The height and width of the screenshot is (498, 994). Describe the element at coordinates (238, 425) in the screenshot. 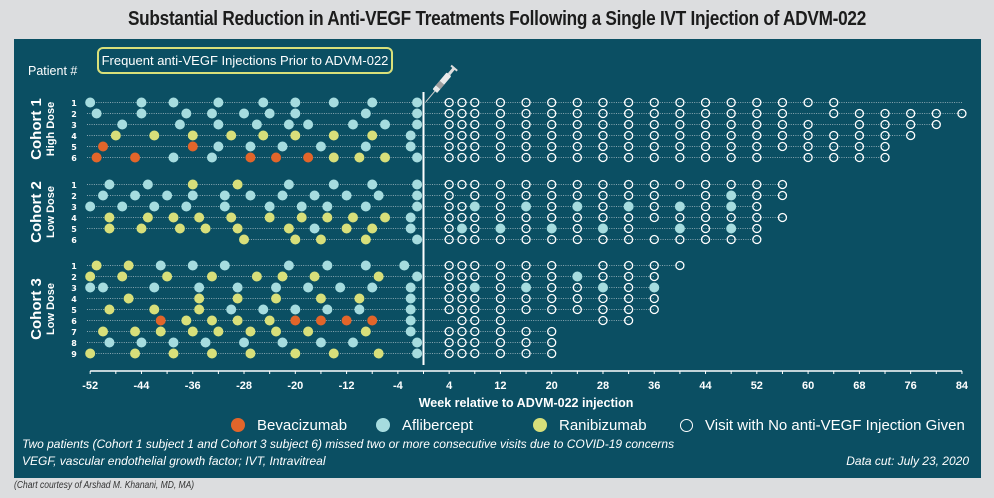

I see `bevacizumab-swatch-icon` at that location.